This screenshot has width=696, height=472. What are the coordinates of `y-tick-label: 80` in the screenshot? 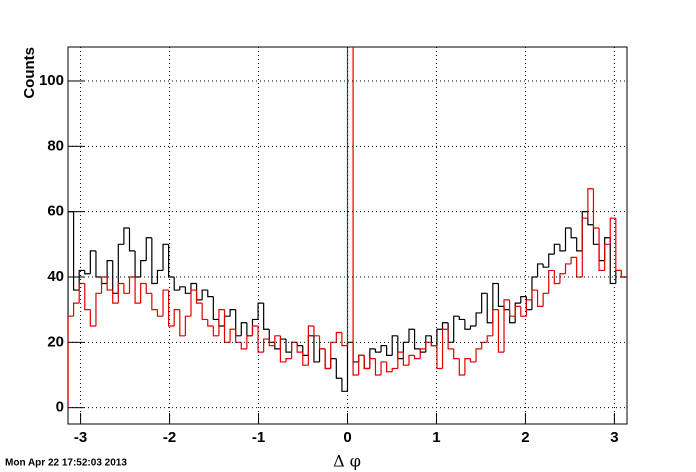 It's located at (55, 145).